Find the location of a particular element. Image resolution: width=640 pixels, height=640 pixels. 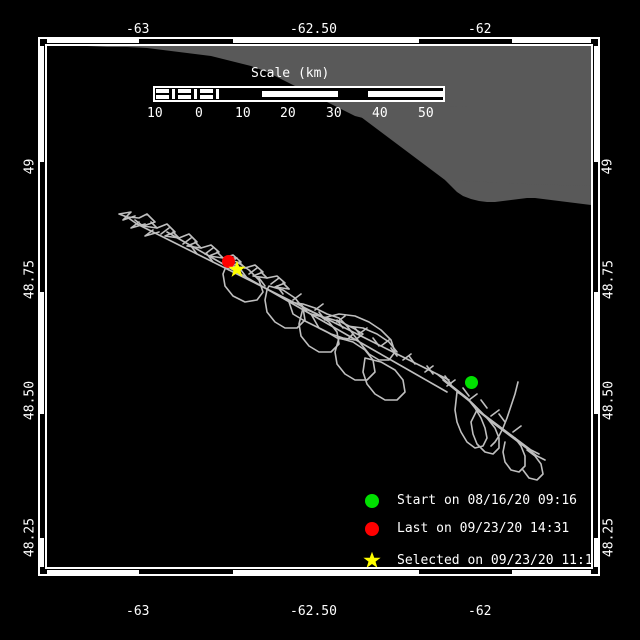

legend-item-start: Start on 08/16/20 09:16 is located at coordinates (471, 500).